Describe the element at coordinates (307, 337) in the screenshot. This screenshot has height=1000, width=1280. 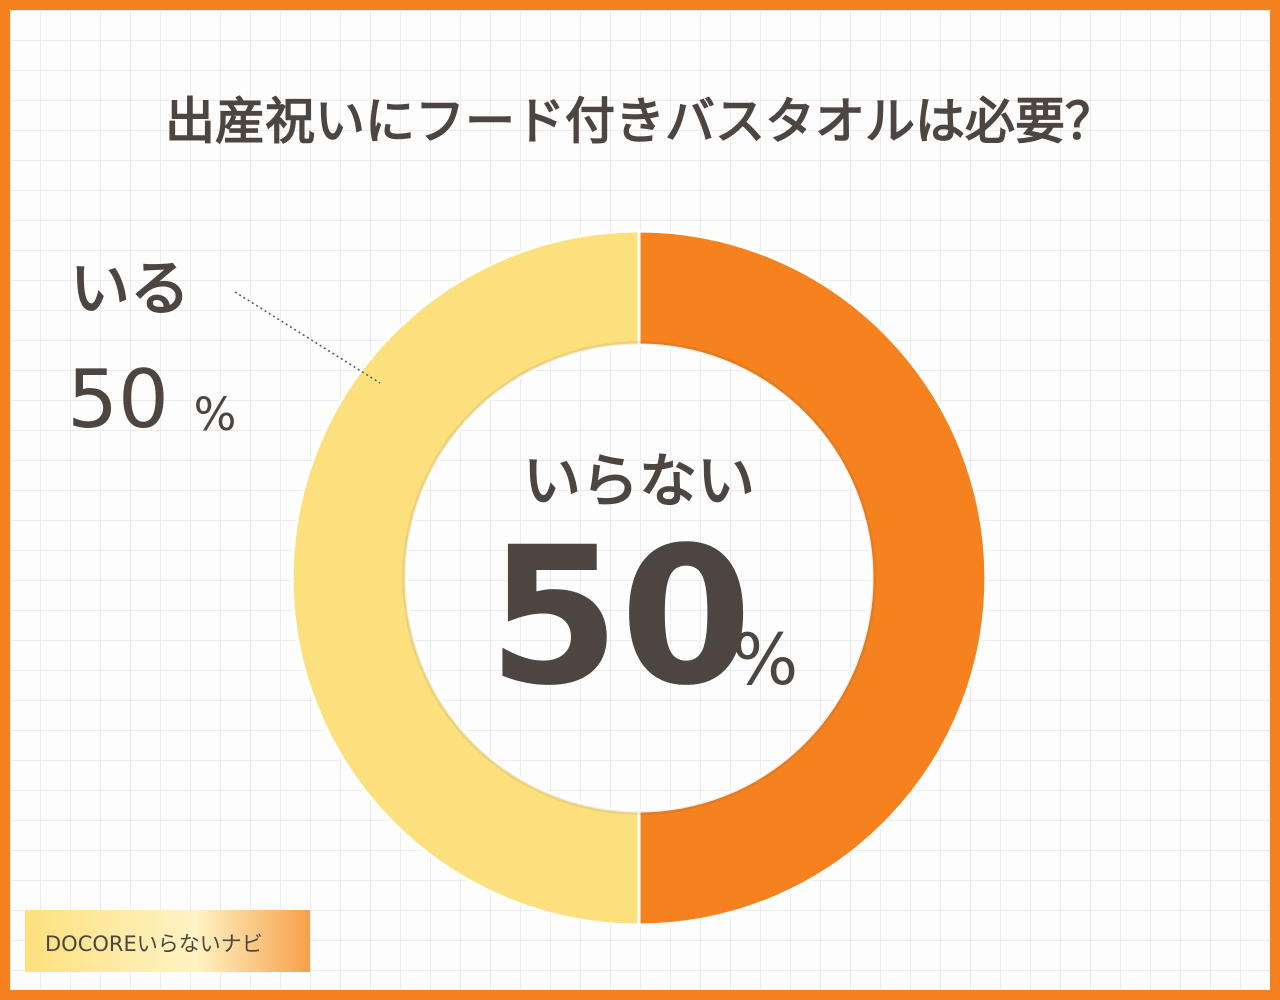
I see `leader-line` at that location.